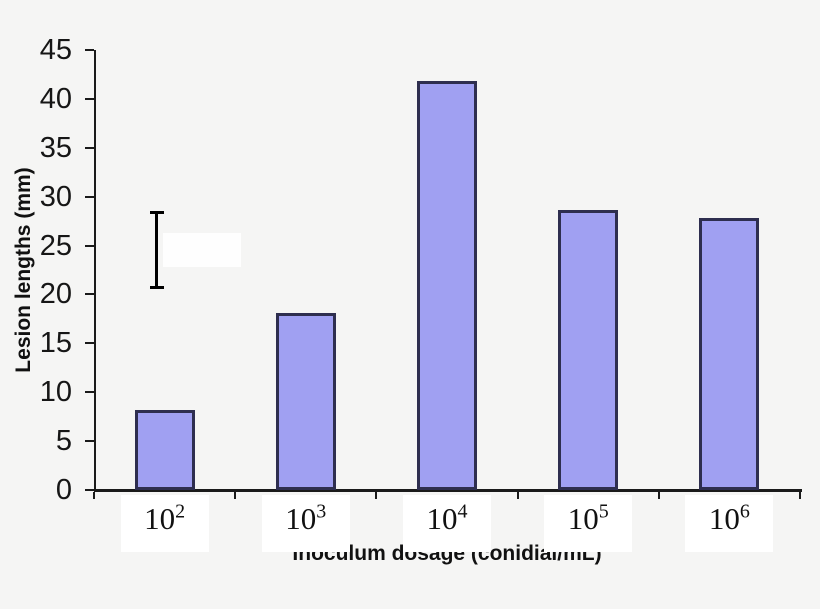 This screenshot has width=820, height=609. What do you see at coordinates (462, 511) in the screenshot?
I see `x-tick-label-exponent: 4` at bounding box center [462, 511].